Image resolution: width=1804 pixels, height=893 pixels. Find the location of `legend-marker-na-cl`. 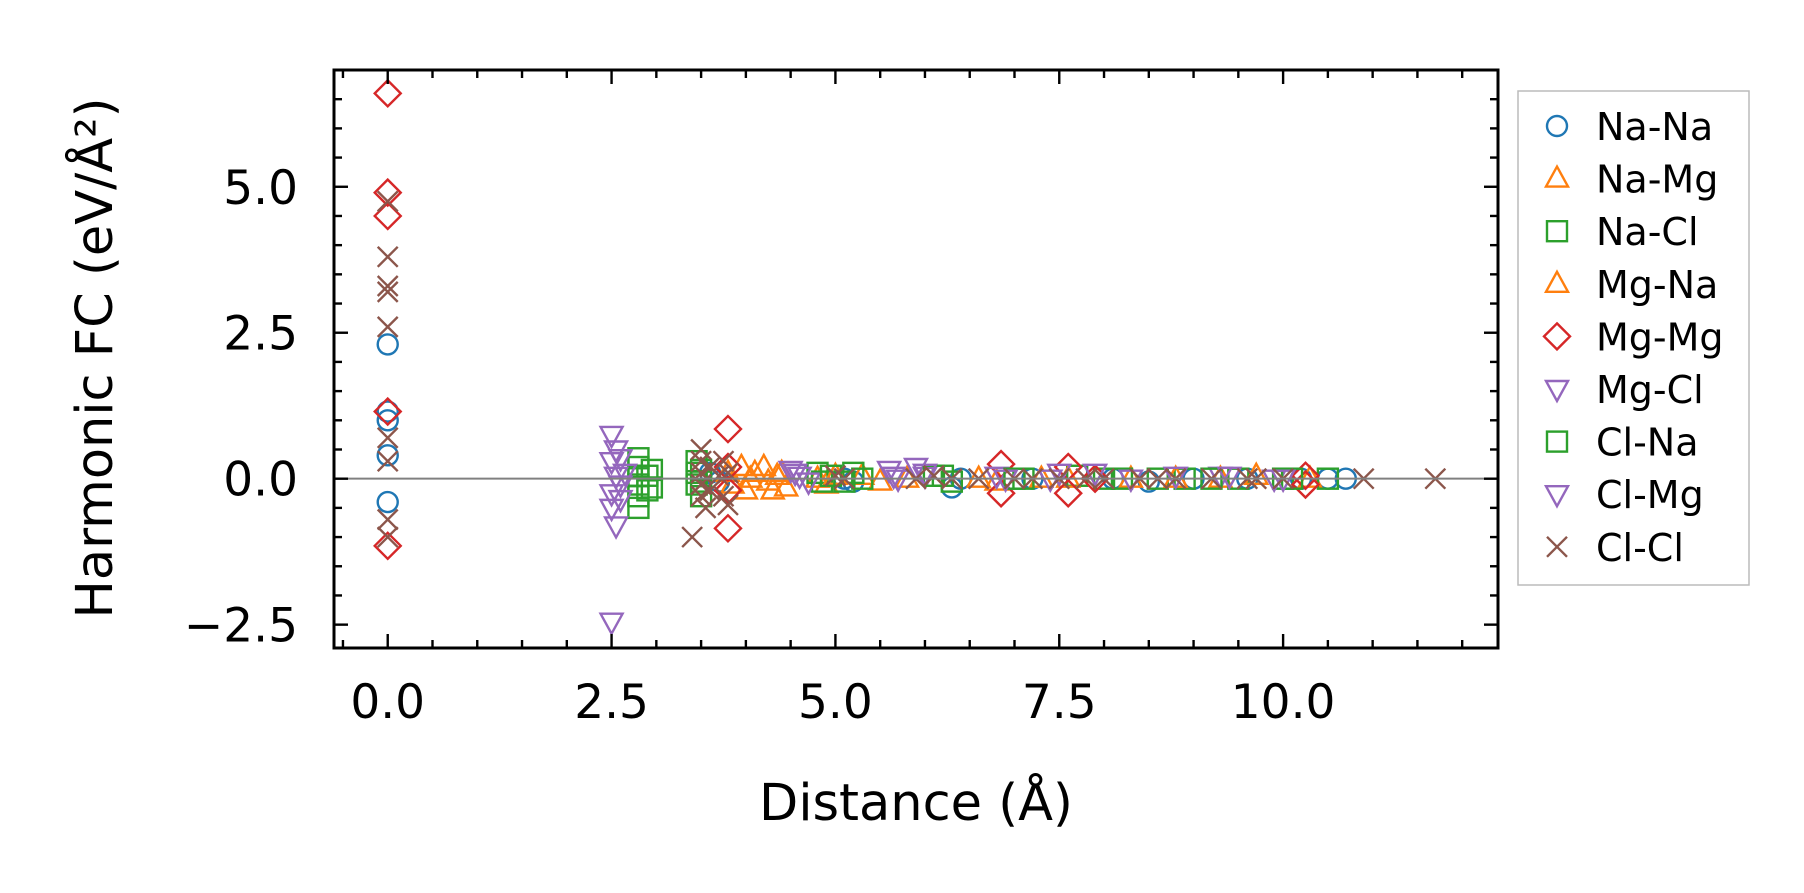

legend-marker-na-cl is located at coordinates (1557, 231).